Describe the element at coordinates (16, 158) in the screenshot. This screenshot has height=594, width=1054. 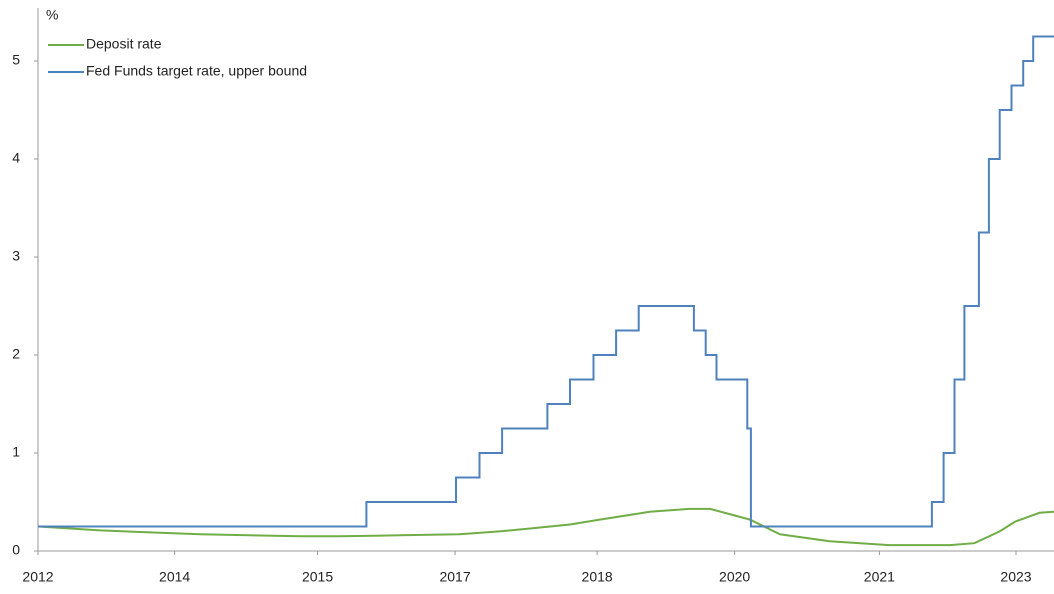
I see `y-tick-label: 4` at that location.